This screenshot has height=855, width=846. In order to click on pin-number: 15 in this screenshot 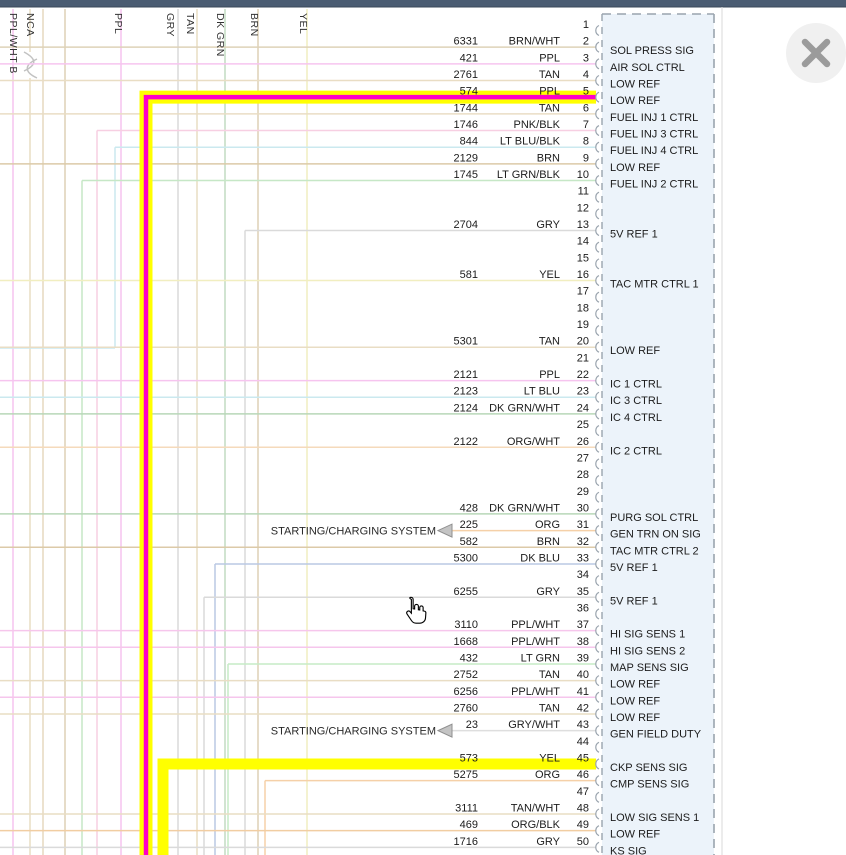, I will do `click(583, 258)`.